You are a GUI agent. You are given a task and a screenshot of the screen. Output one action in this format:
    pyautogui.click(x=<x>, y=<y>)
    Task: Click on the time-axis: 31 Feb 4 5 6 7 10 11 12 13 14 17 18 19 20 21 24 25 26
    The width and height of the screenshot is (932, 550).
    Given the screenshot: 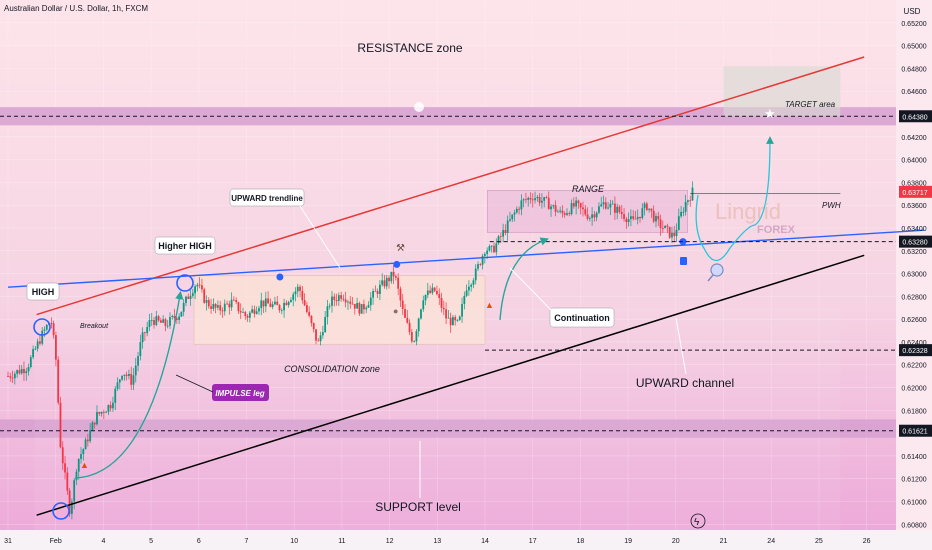 What is the action you would take?
    pyautogui.click(x=437, y=541)
    